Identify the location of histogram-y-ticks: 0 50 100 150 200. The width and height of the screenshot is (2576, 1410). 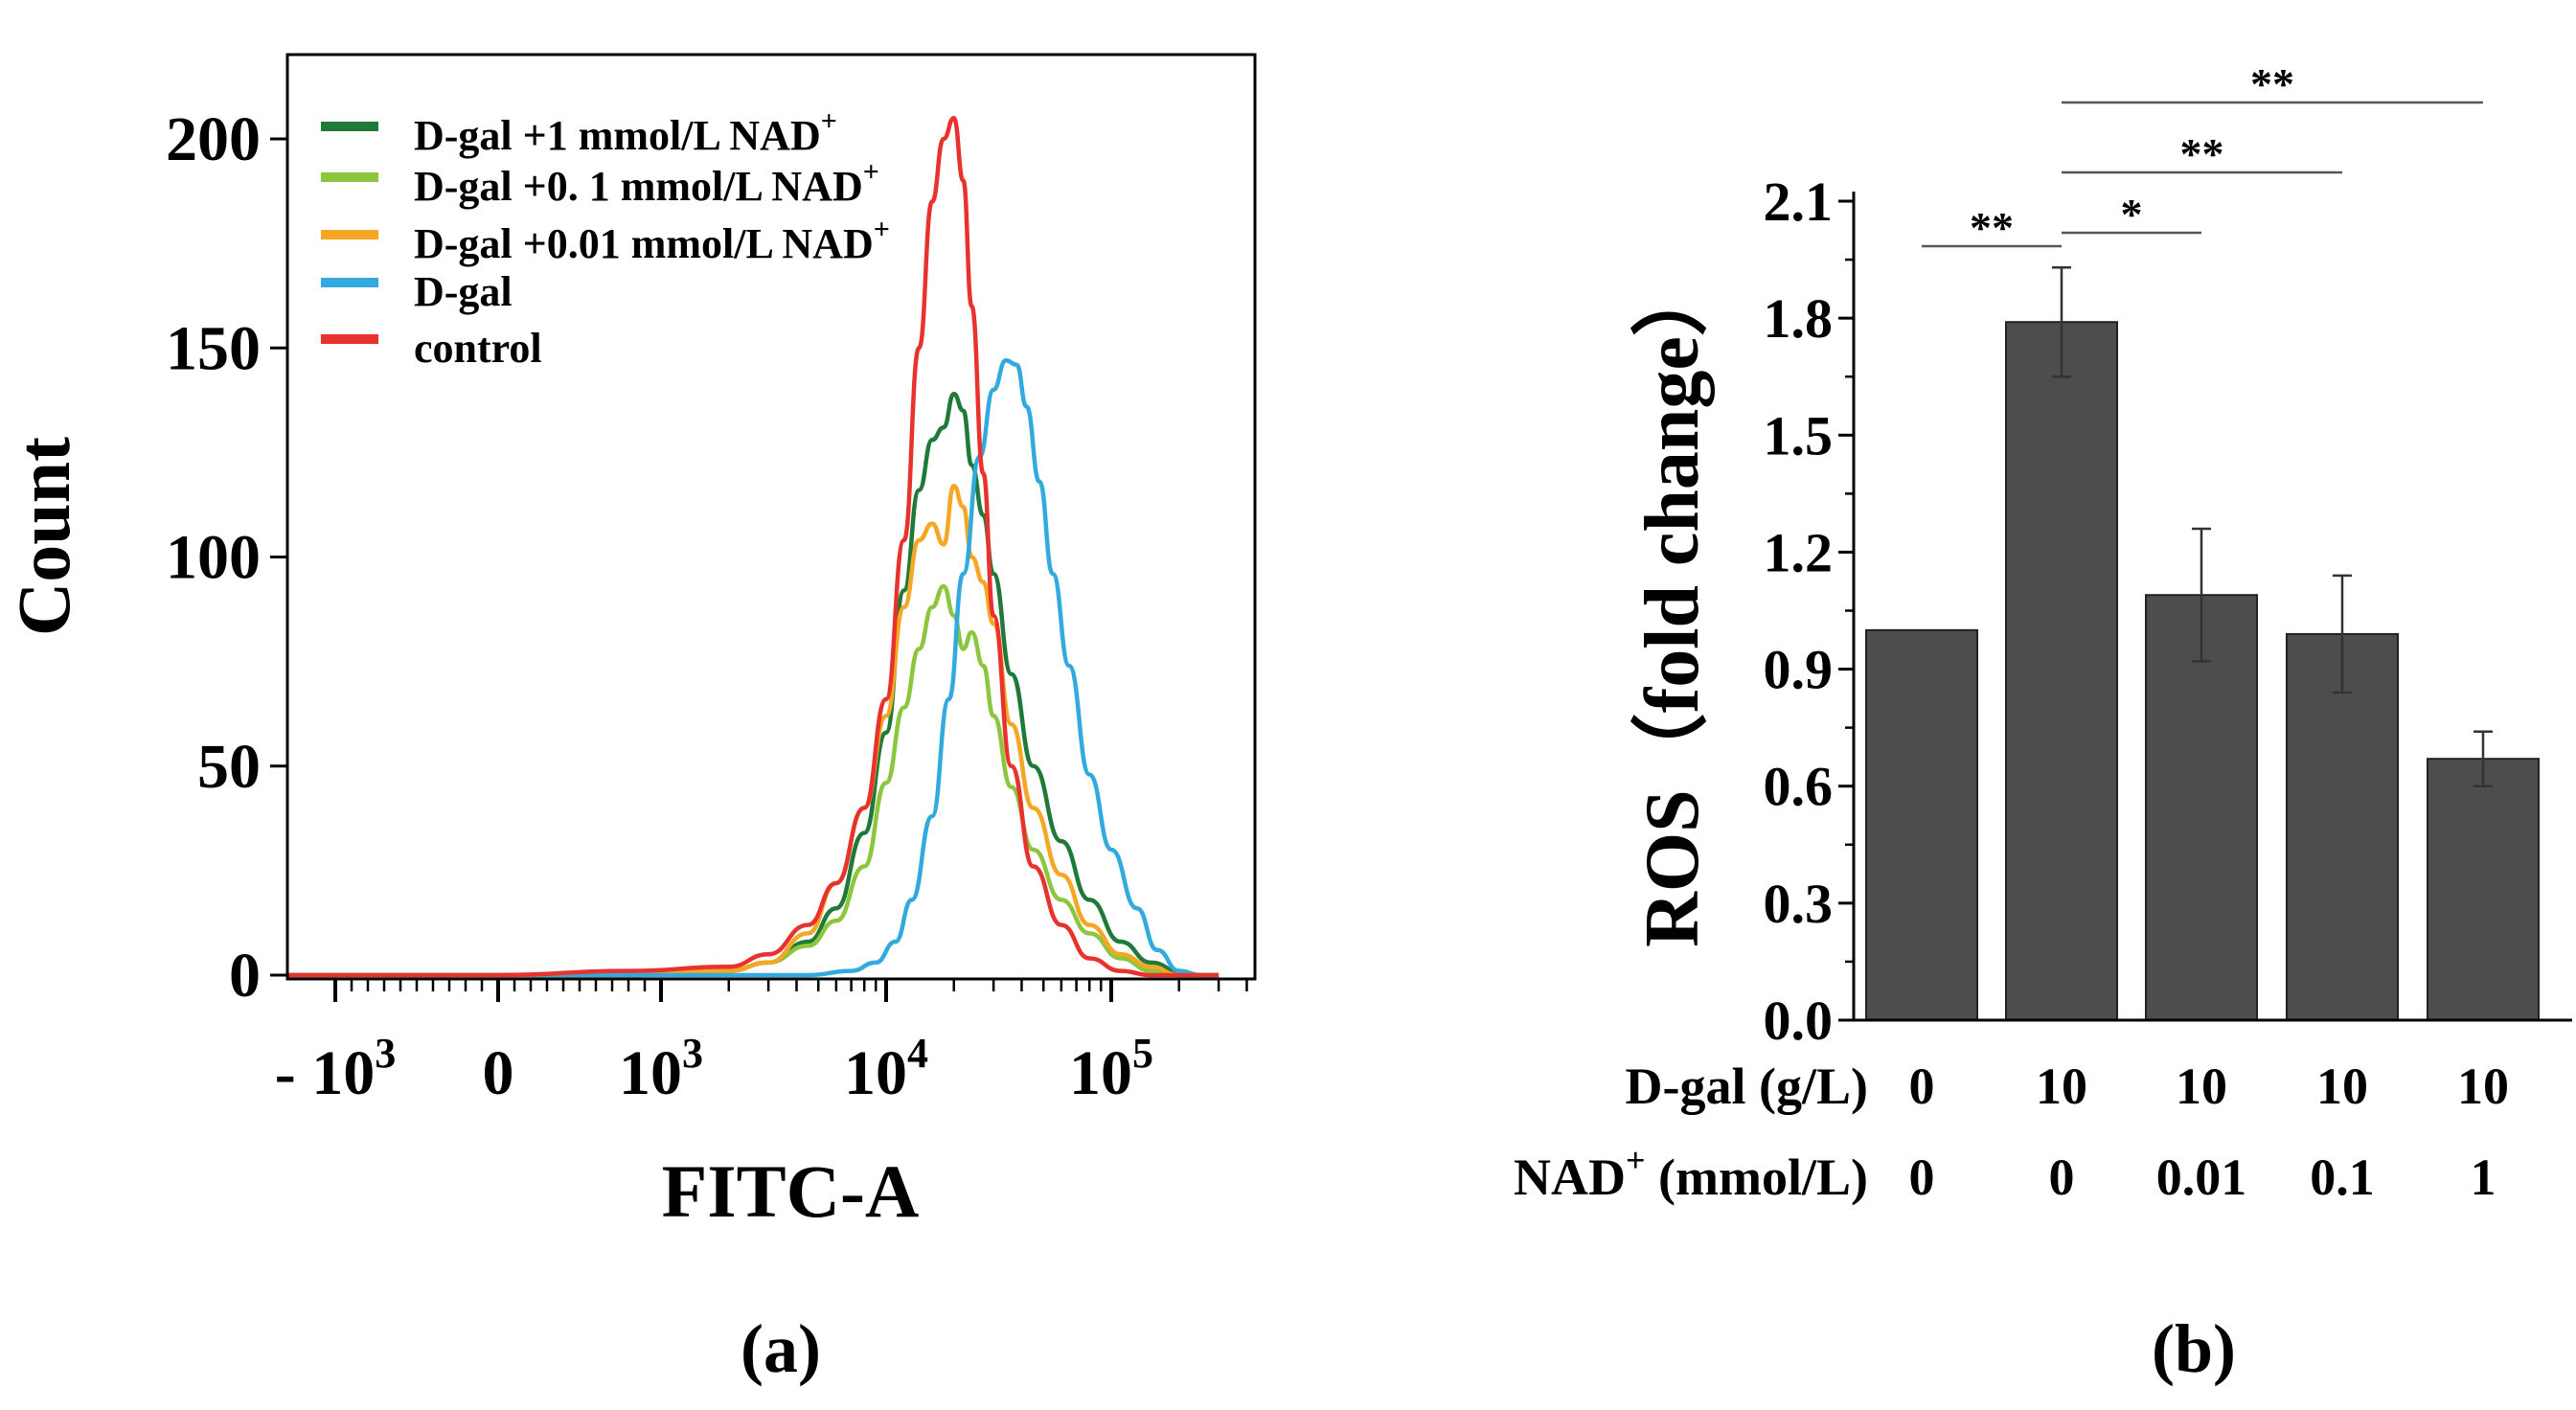
(226, 557).